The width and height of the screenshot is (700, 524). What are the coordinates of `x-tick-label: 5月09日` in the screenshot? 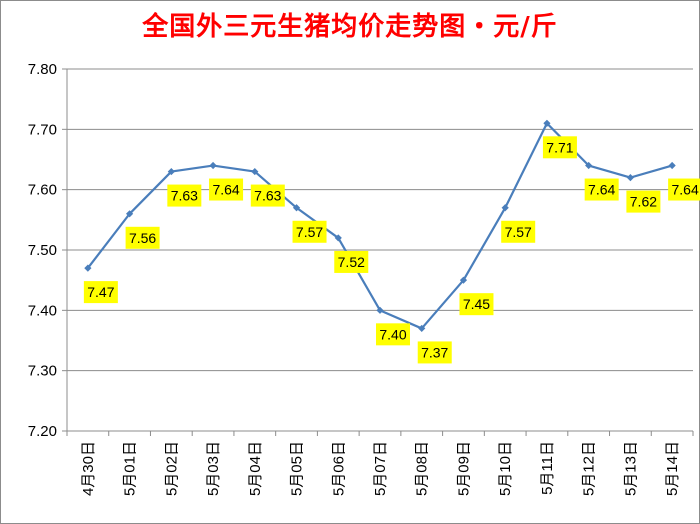 It's located at (463, 468).